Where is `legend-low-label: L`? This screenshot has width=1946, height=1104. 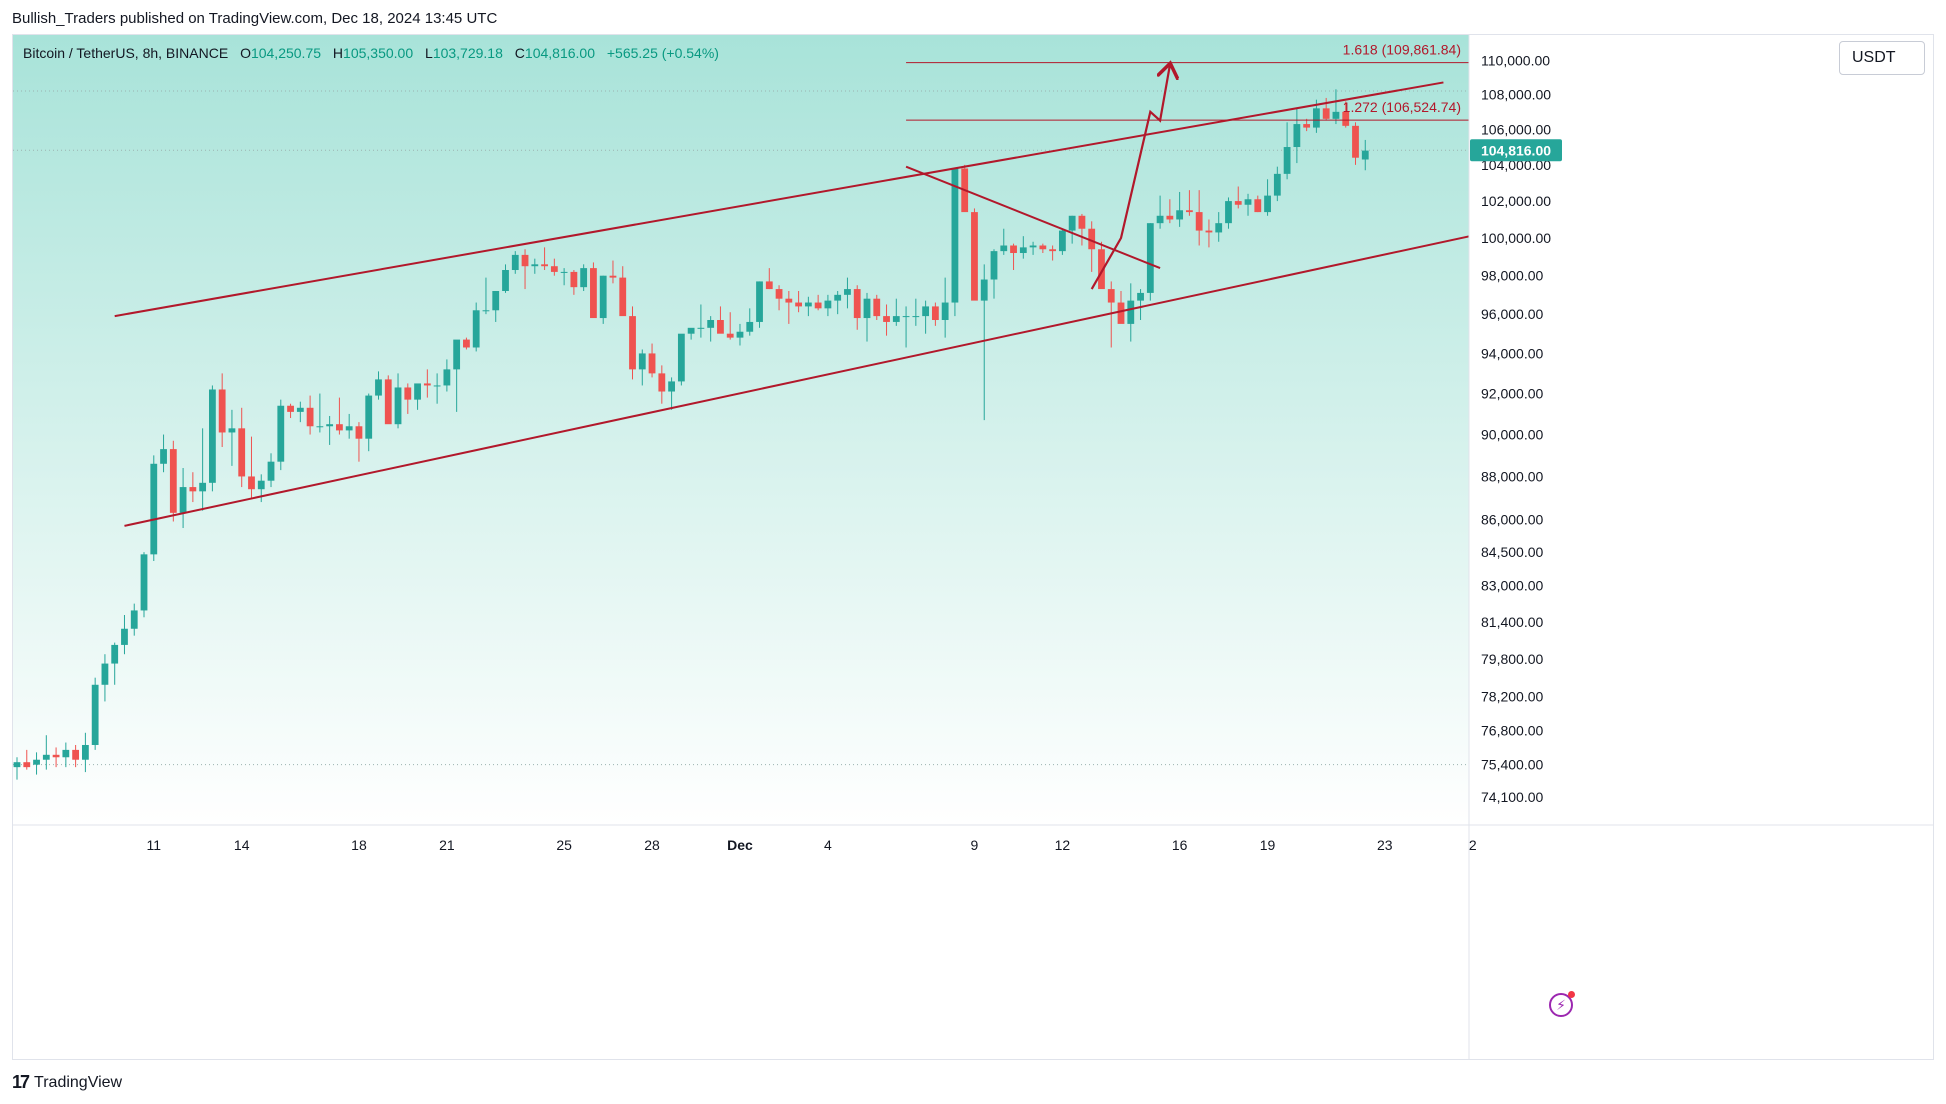 legend-low-label: L is located at coordinates (429, 53).